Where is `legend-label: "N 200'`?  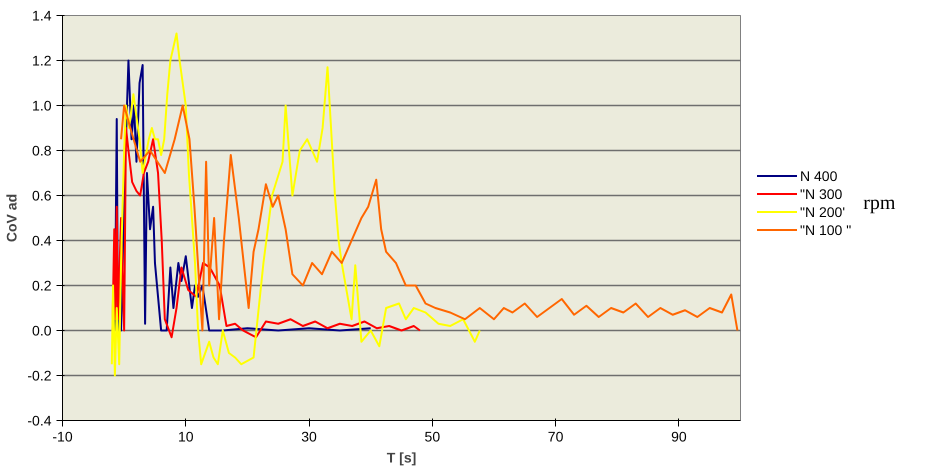 legend-label: "N 200' is located at coordinates (823, 212).